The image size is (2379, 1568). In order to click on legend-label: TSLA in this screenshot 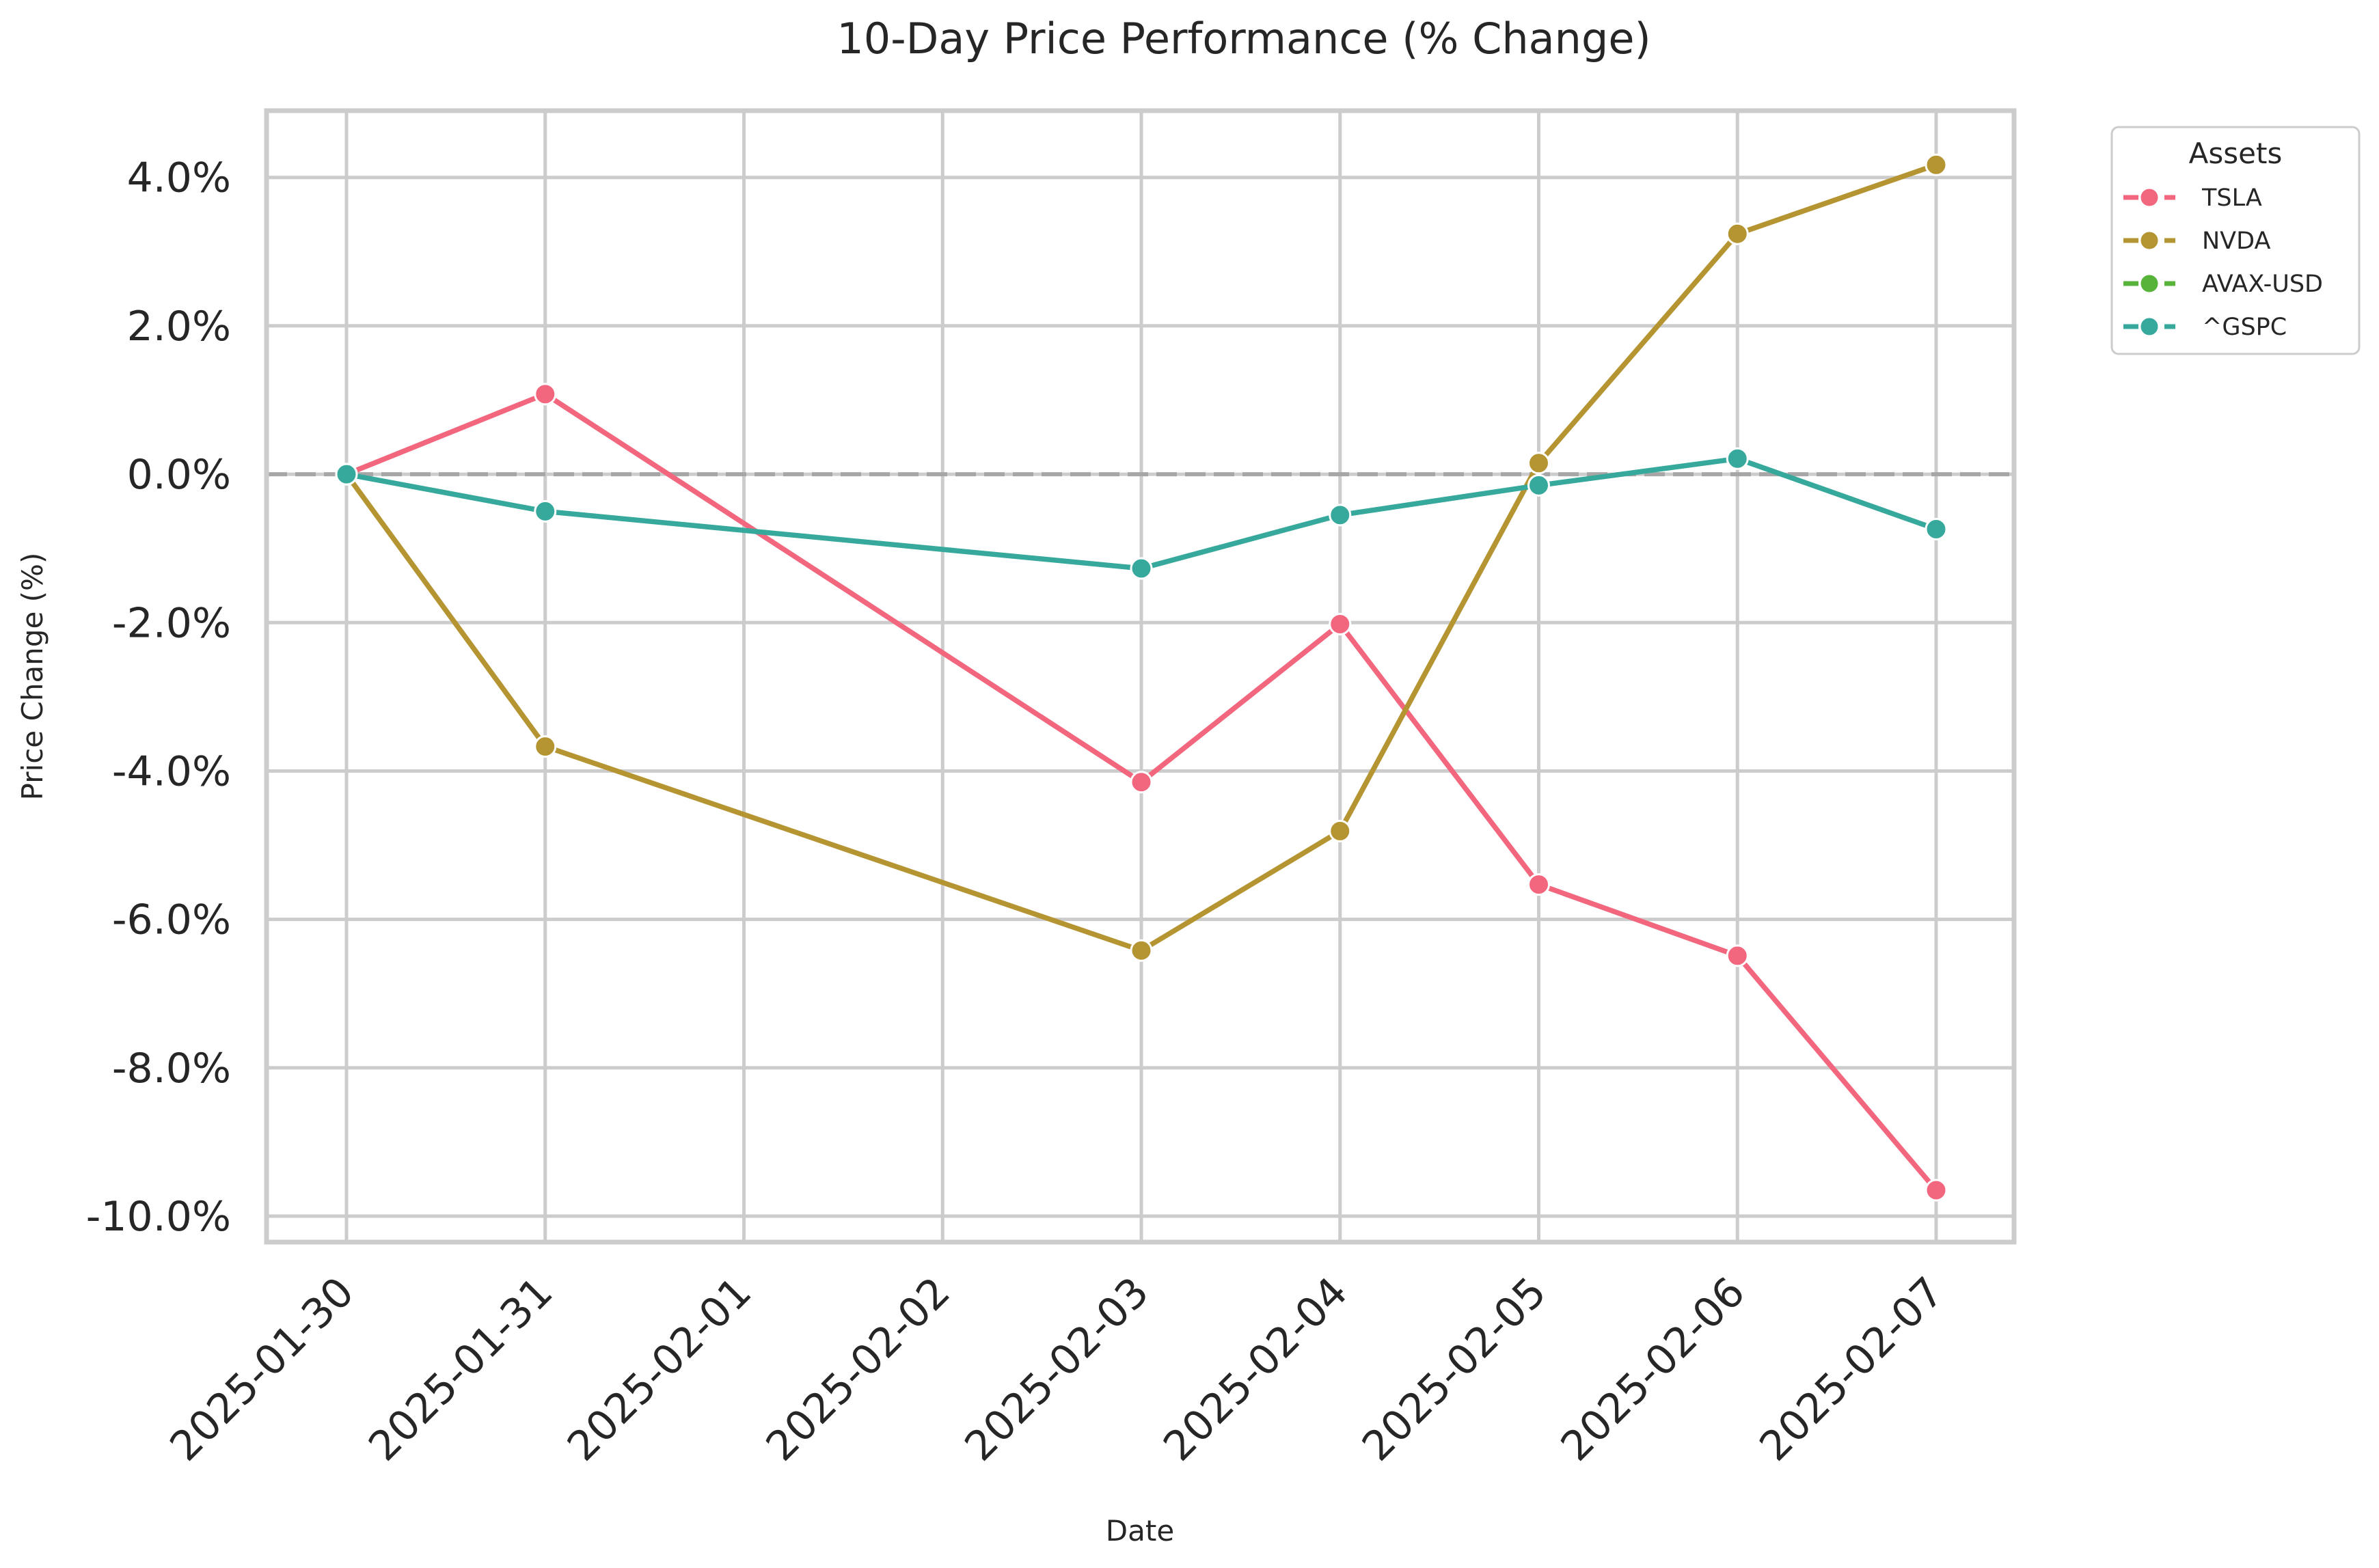, I will do `click(2231, 198)`.